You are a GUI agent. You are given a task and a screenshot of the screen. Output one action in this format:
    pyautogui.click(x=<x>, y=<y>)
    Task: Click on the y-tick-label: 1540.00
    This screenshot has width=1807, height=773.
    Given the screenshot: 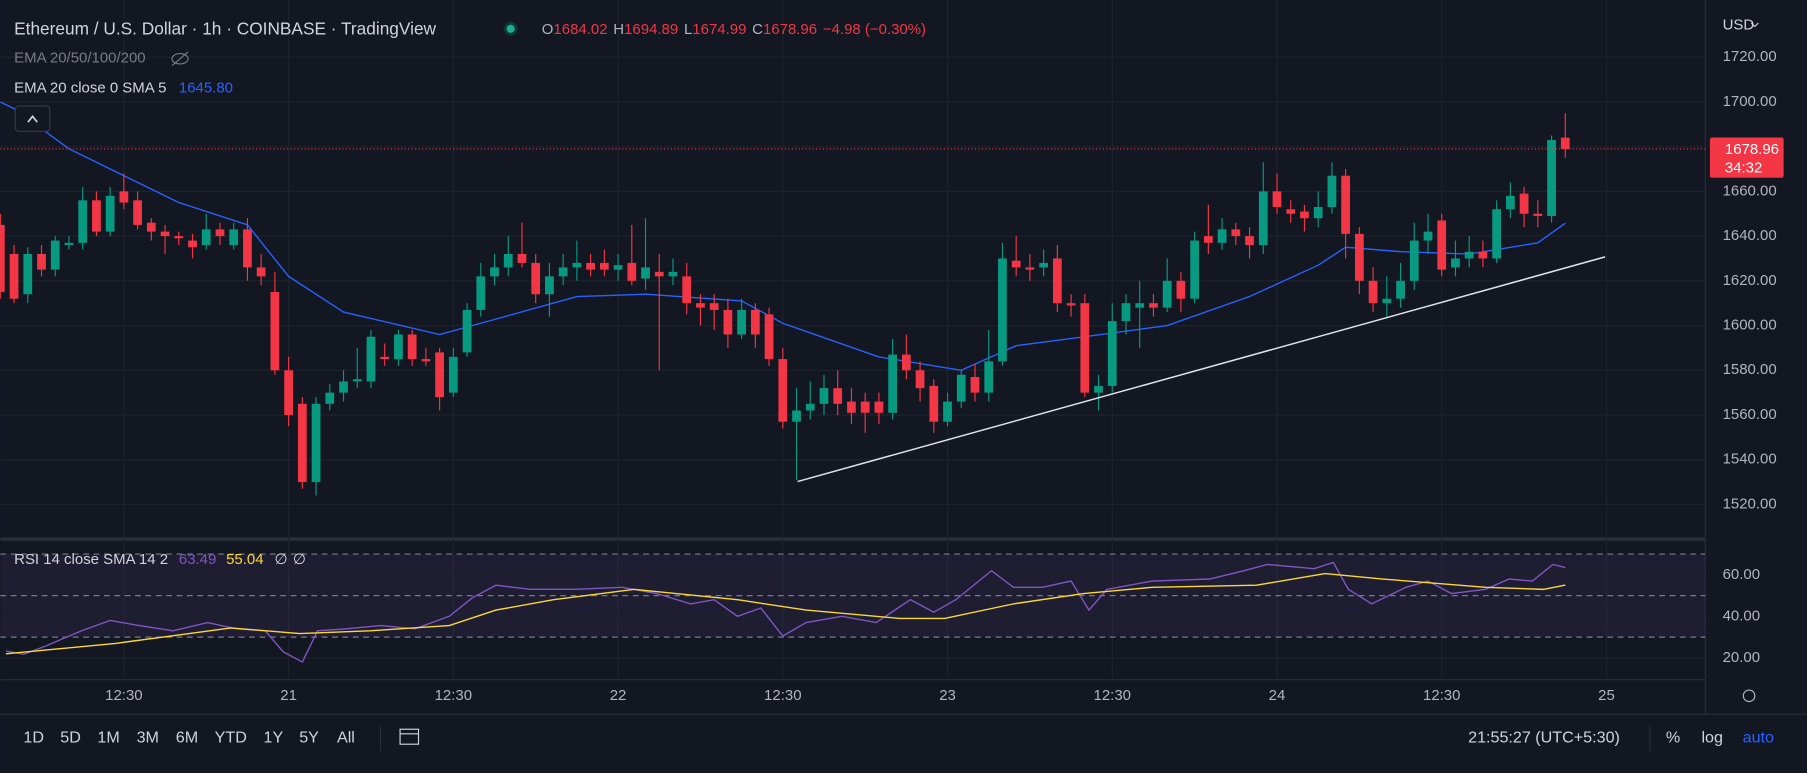 What is the action you would take?
    pyautogui.click(x=1750, y=459)
    